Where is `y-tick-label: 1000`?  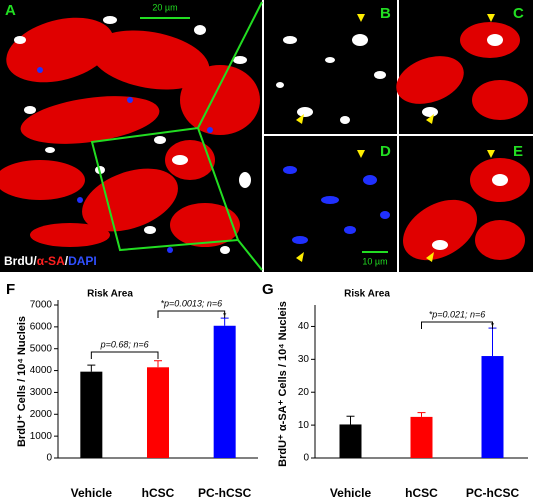
y-tick-label: 1000 is located at coordinates (41, 436).